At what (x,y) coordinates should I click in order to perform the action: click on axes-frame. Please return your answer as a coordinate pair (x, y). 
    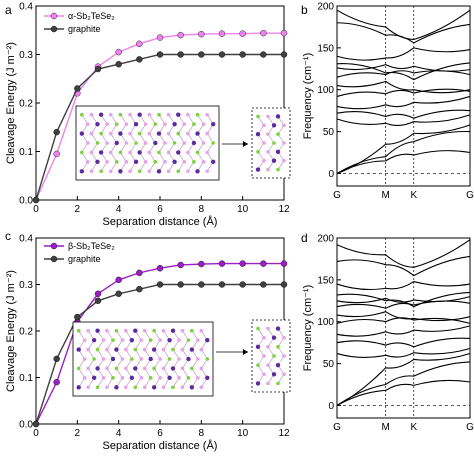
    Looking at the image, I should click on (403, 96).